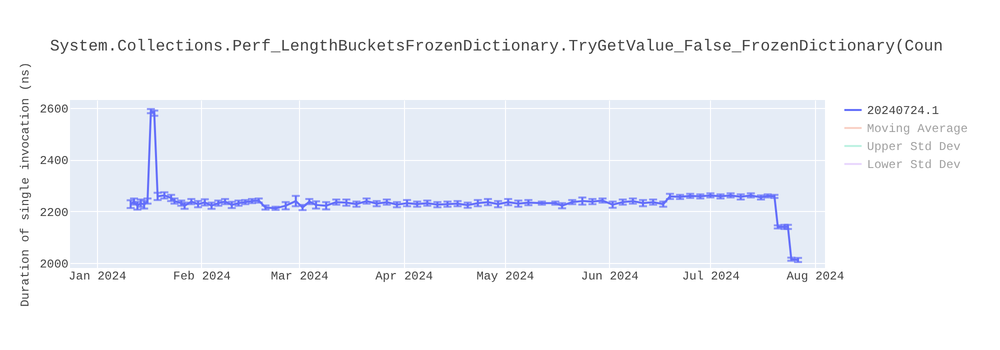  Describe the element at coordinates (711, 277) in the screenshot. I see `x-tick-label: Jul 2024` at that location.